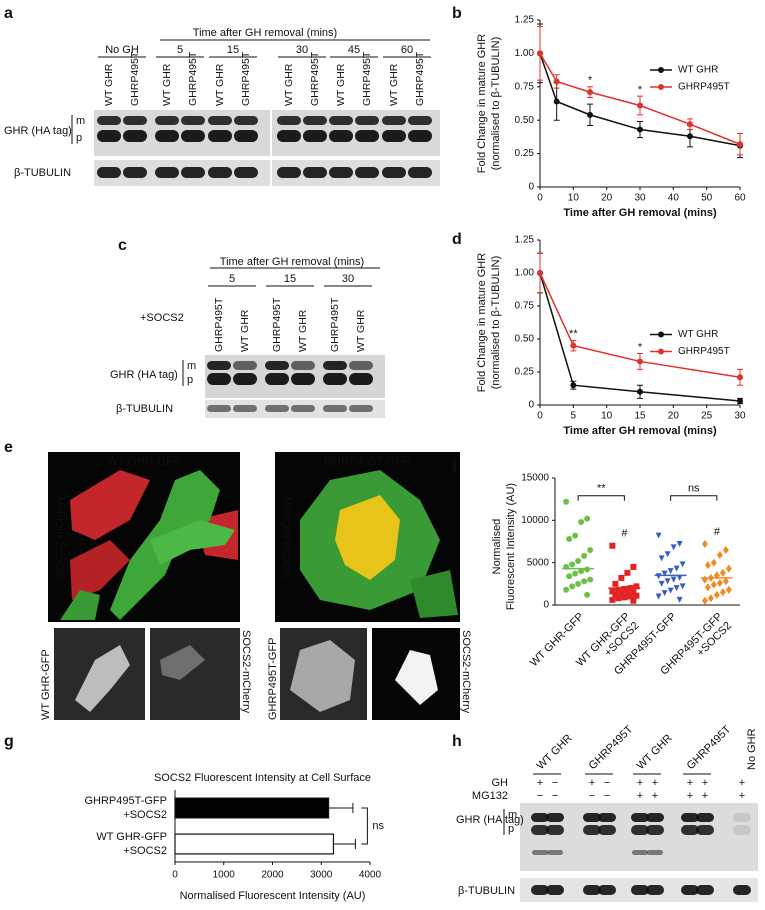 This screenshot has height=910, width=765. What do you see at coordinates (698, 70) in the screenshot?
I see `legend-label: WT GHR` at bounding box center [698, 70].